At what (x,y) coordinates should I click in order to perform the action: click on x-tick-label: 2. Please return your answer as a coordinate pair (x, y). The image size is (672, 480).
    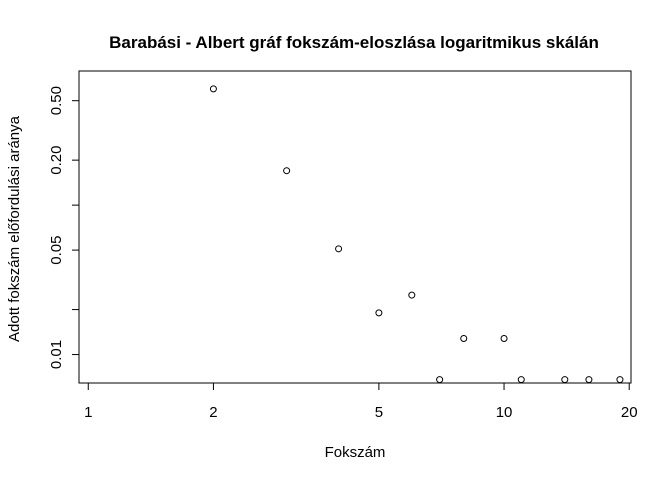
    Looking at the image, I should click on (213, 412).